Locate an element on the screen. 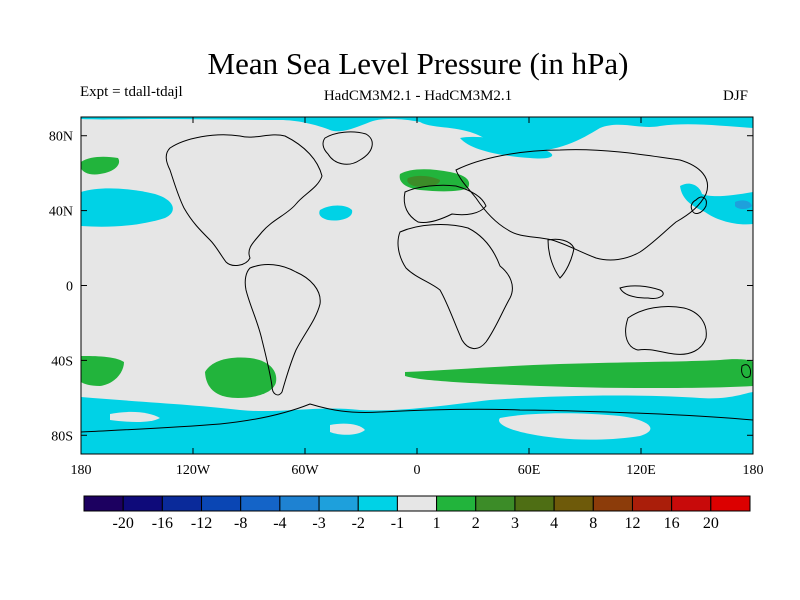 This screenshot has width=800, height=600. colorbar: -20 -16 -12 -8 -4 -3 -2 -1 1 2 3 4 8 12 16 20 is located at coordinates (417, 513).